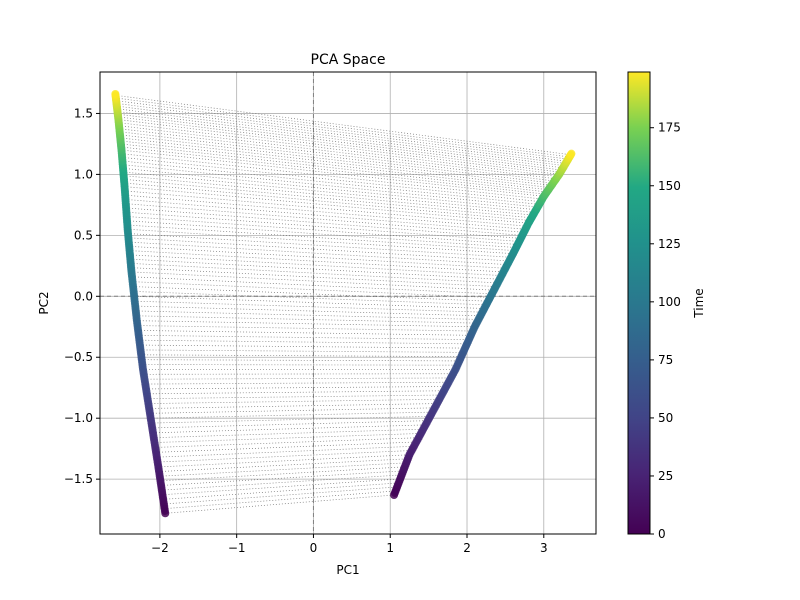 This screenshot has height=600, width=800. What do you see at coordinates (467, 548) in the screenshot?
I see `x-tick-label: 2` at bounding box center [467, 548].